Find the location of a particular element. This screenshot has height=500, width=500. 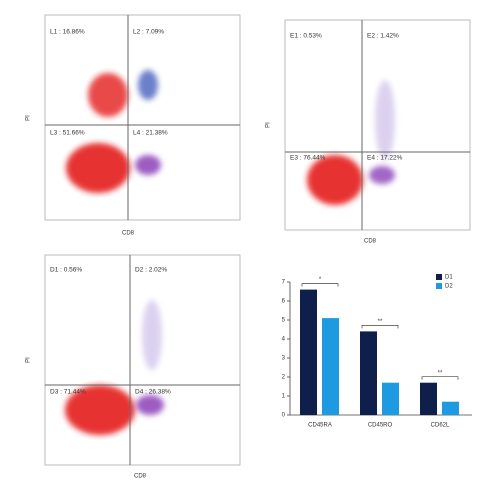

y-tick-label: 3 is located at coordinates (284, 359).